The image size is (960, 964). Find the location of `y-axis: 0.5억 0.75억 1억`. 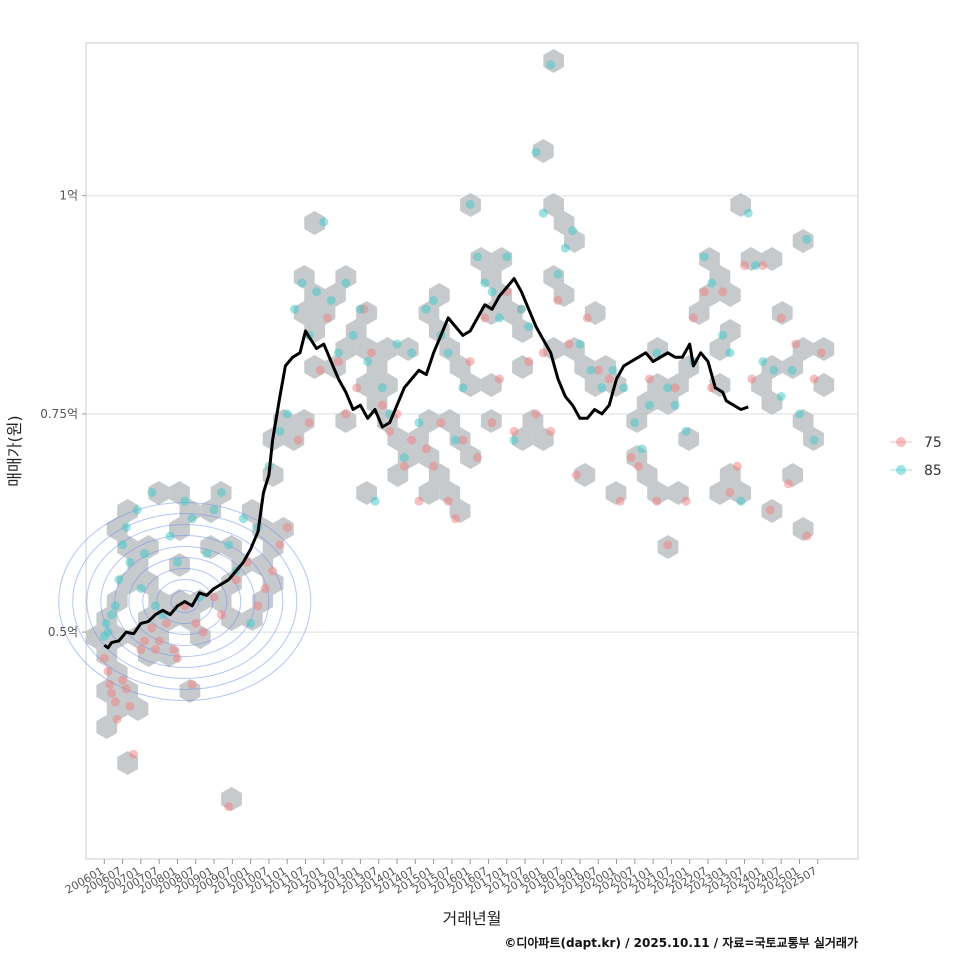

y-axis: 0.5억 0.75억 1억 is located at coordinates (63, 414).